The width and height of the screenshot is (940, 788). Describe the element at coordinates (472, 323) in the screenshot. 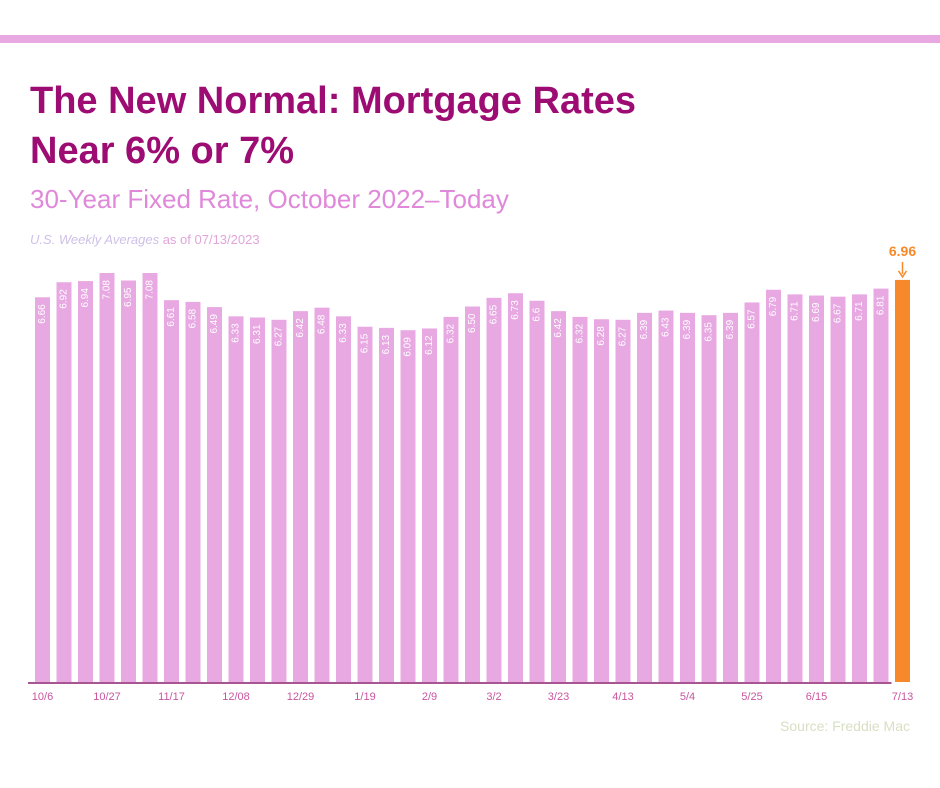

I see `bar-value-label-20: 6.50` at that location.